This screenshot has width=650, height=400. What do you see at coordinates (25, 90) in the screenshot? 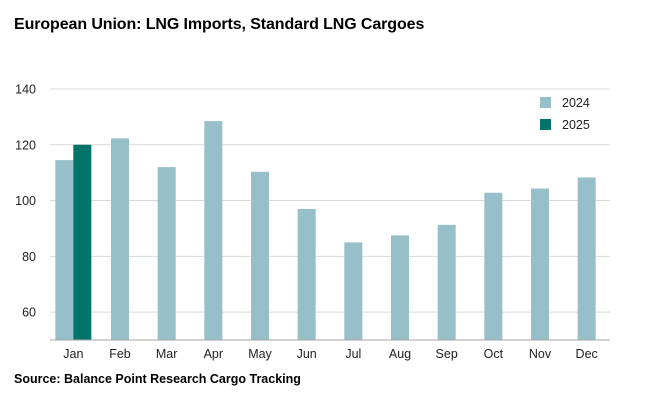
I see `y-tick-label: 140` at bounding box center [25, 90].